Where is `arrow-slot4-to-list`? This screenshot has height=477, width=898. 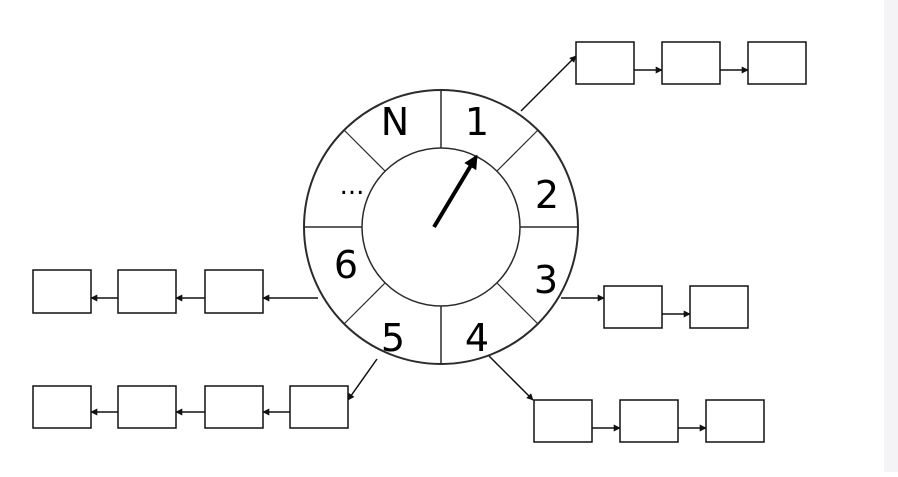 arrow-slot4-to-list is located at coordinates (511, 378).